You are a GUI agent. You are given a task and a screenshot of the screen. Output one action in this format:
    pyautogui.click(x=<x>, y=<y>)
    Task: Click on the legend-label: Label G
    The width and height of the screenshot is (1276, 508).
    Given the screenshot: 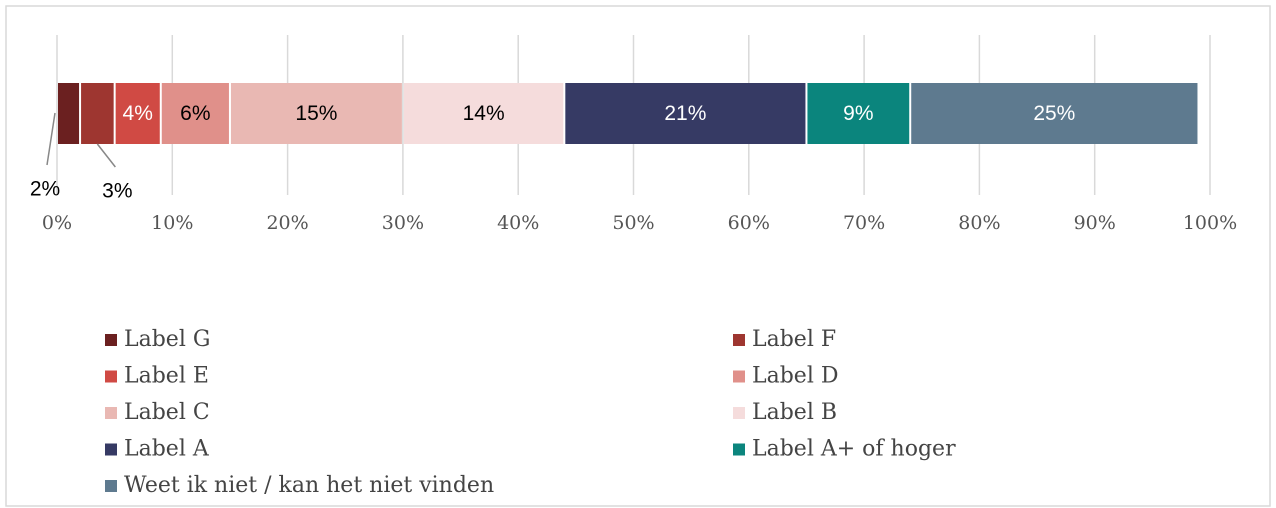 What is the action you would take?
    pyautogui.click(x=167, y=339)
    